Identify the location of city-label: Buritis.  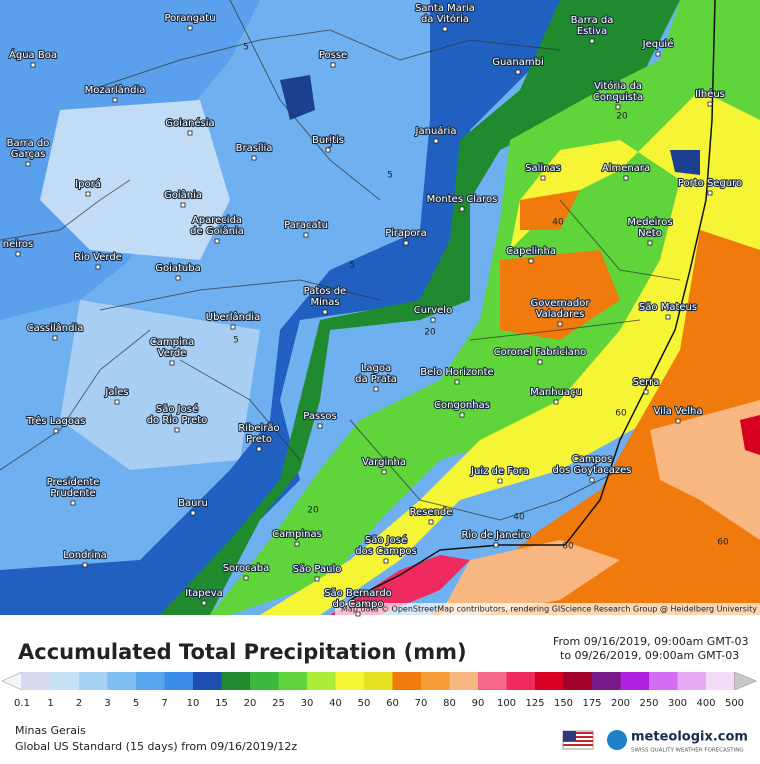
(328, 140).